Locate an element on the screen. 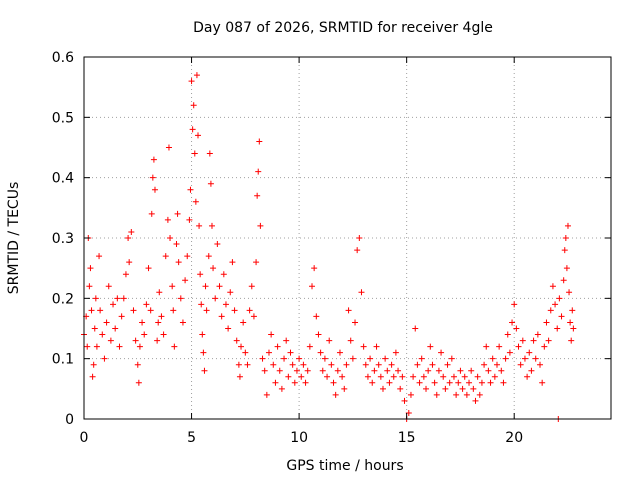 The image size is (640, 480). x-tick-label: 10 is located at coordinates (299, 438).